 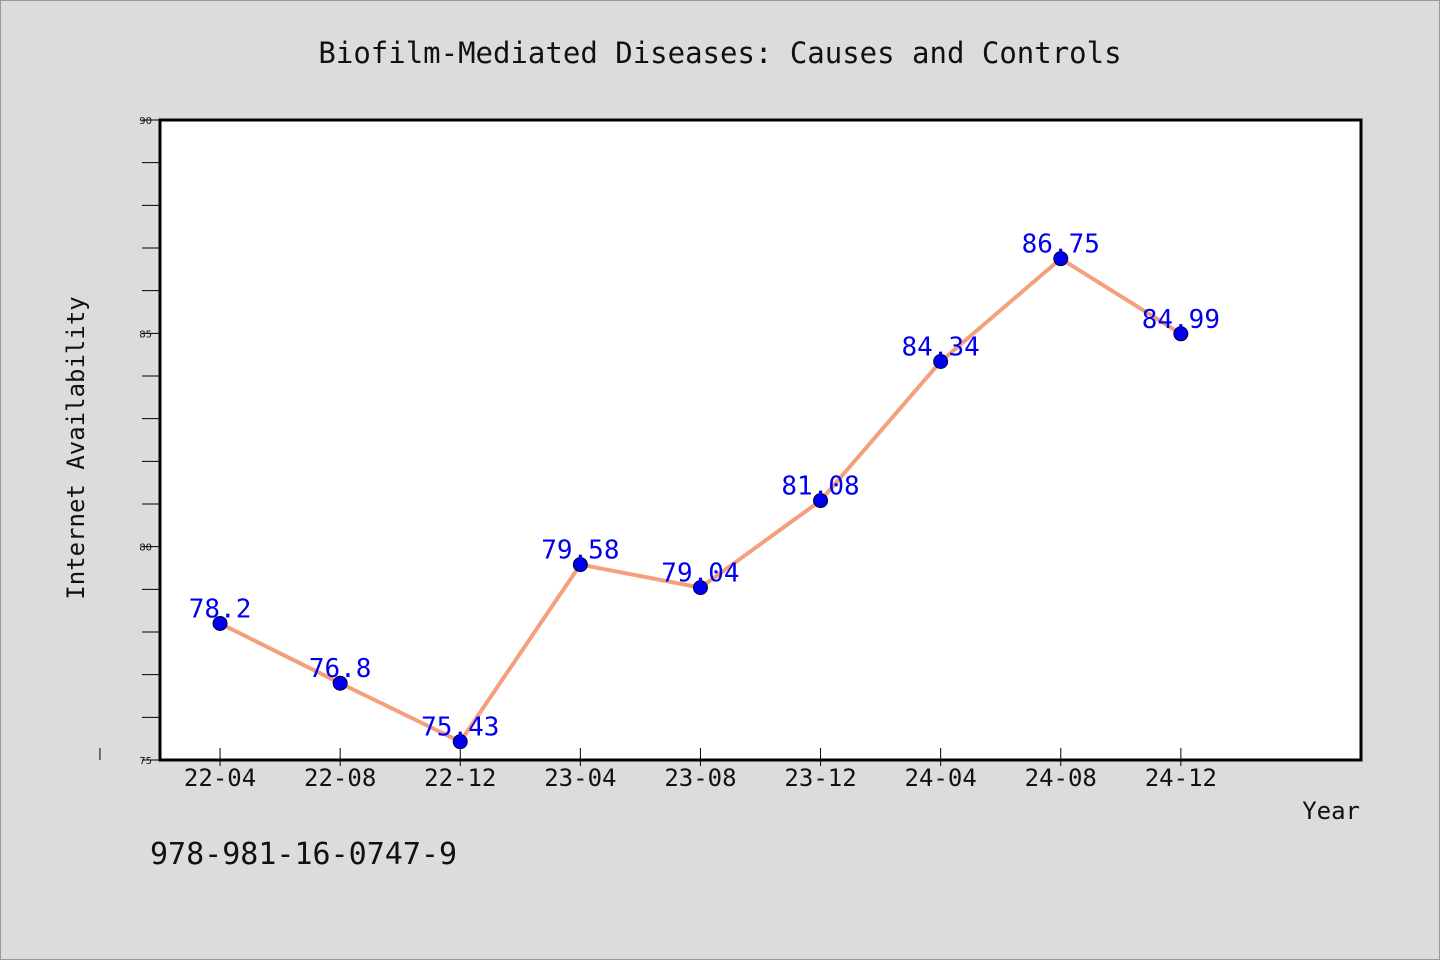 What do you see at coordinates (1331, 811) in the screenshot?
I see `x-axis-label: Year` at bounding box center [1331, 811].